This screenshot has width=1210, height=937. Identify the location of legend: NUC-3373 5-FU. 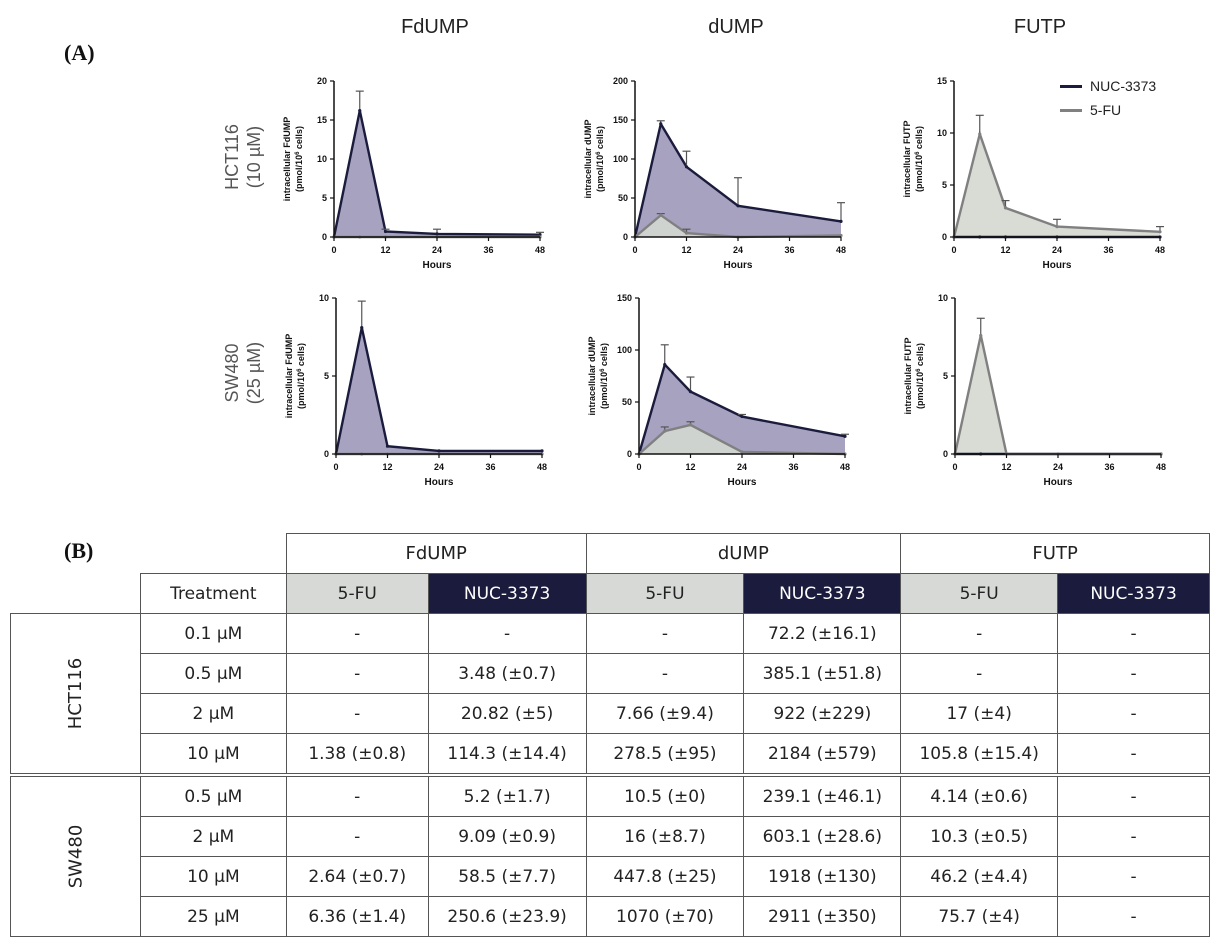
(1108, 102).